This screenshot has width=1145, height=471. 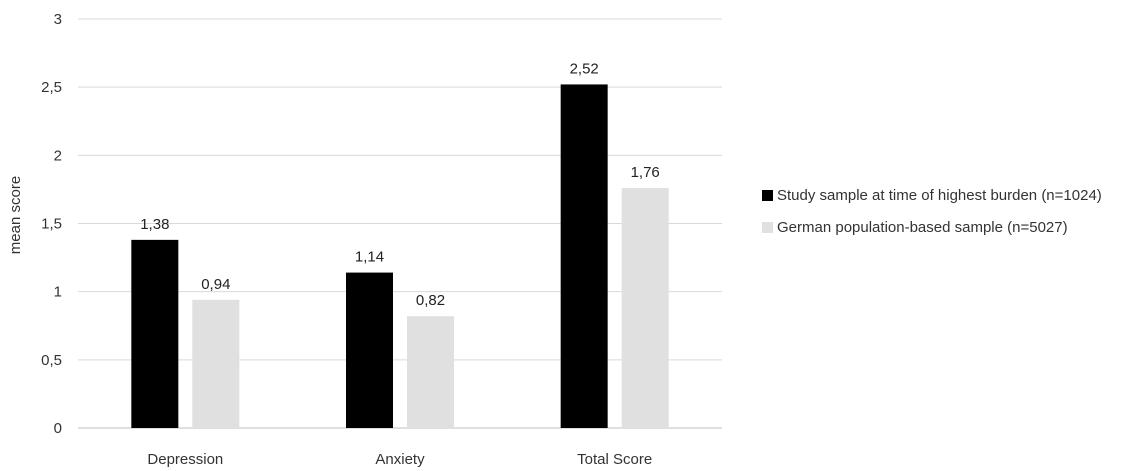 I want to click on x-tick-label-0: Depression, so click(x=185, y=459).